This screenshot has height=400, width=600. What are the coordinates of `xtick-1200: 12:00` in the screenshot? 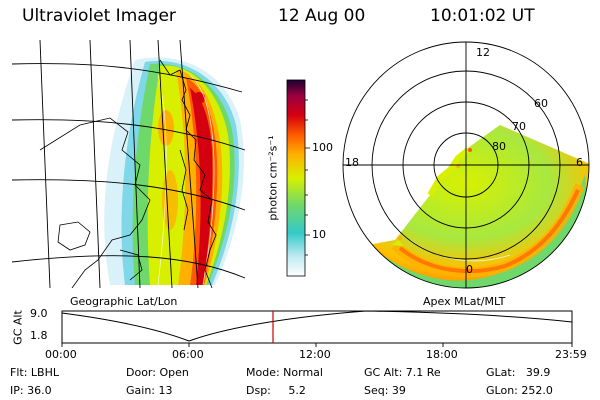 It's located at (315, 354).